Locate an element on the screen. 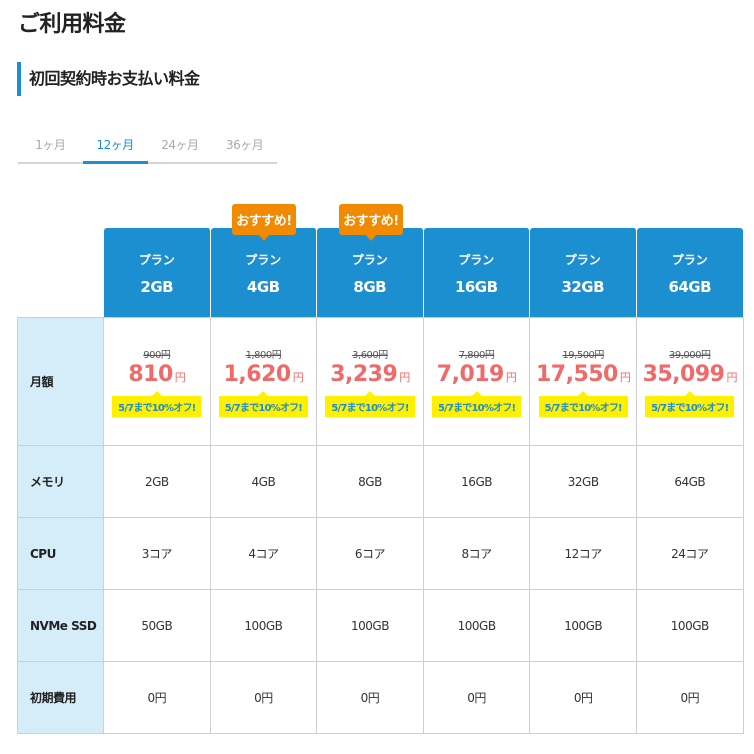  initial-fee-row: 初期費用 0円 0円 0円 0円 0円 0円 is located at coordinates (380, 698).